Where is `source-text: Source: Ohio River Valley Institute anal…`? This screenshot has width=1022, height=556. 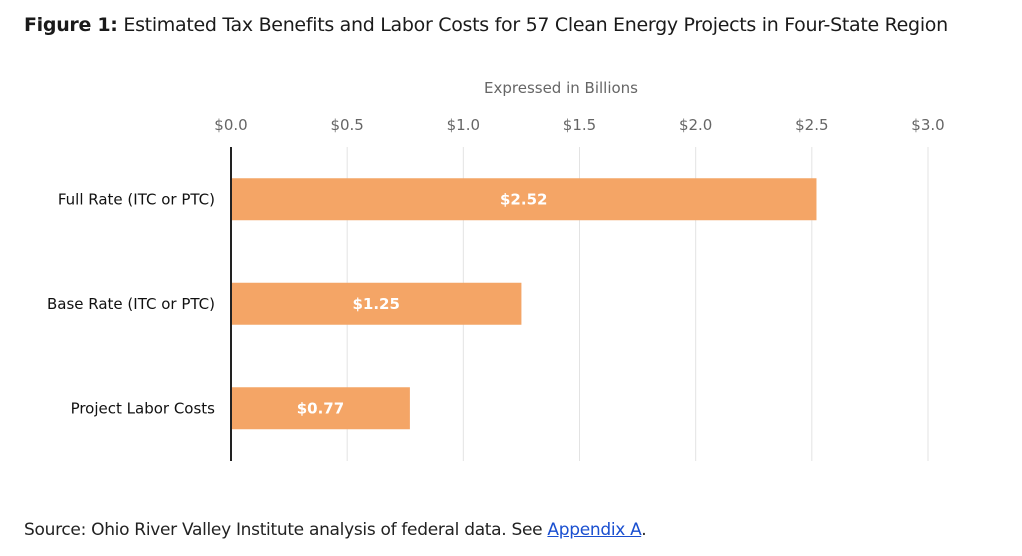
source-text: Source: Ohio River Valley Institute anal… is located at coordinates (286, 530).